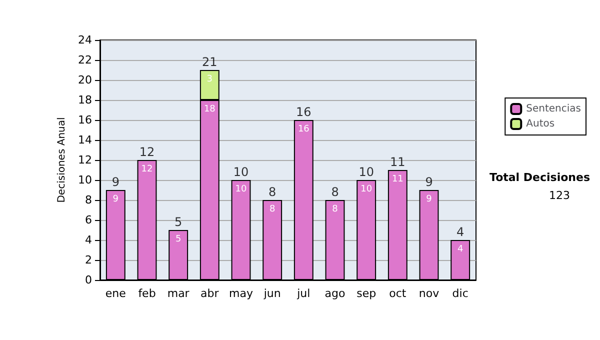 This screenshot has width=600, height=340. I want to click on x-tick-label: abr, so click(210, 293).